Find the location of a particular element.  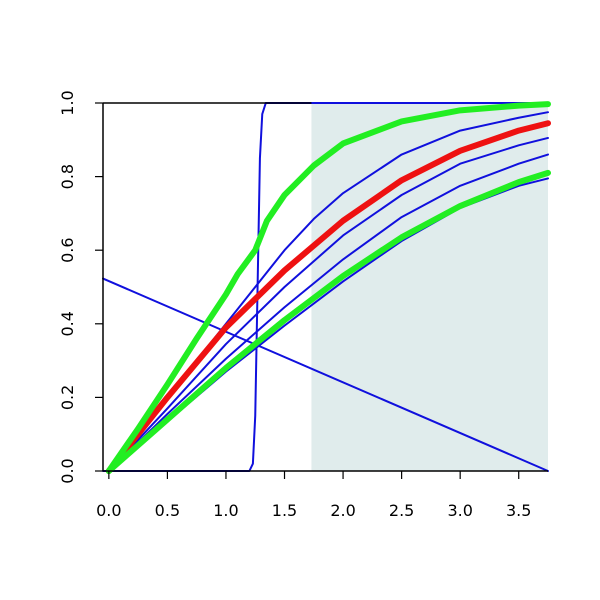

x-tick-label: 0.5 is located at coordinates (167, 510).